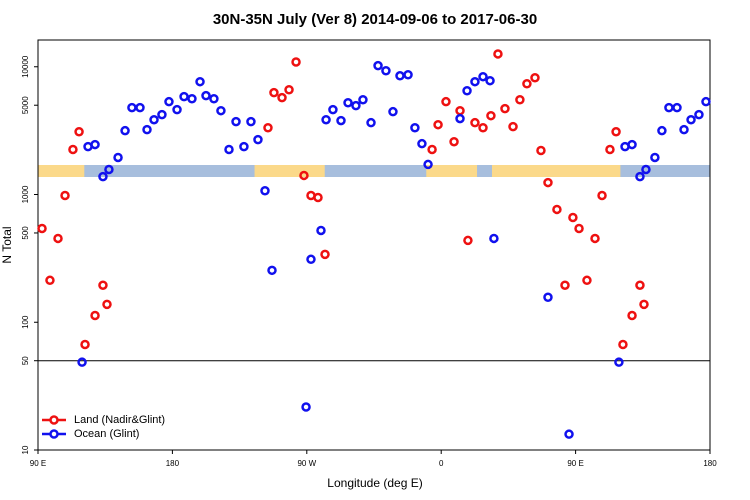 Image resolution: width=750 pixels, height=500 pixels. Describe the element at coordinates (38, 463) in the screenshot. I see `x-tick-label: 90 E` at that location.